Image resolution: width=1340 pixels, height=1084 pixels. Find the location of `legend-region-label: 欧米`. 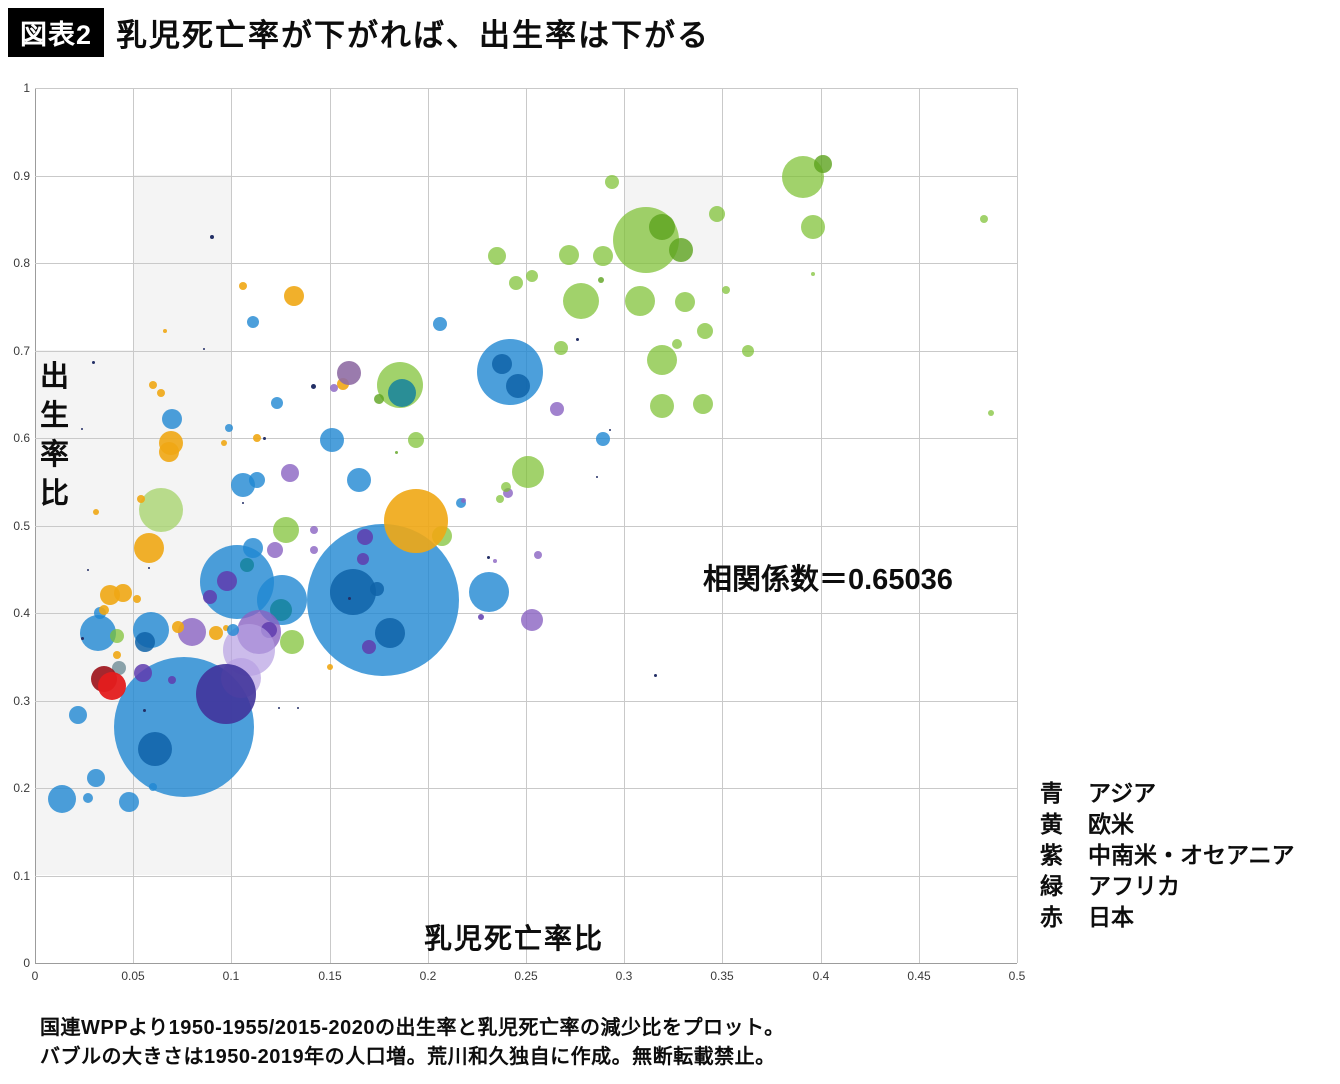

legend-region-label: 欧米 is located at coordinates (1111, 824).